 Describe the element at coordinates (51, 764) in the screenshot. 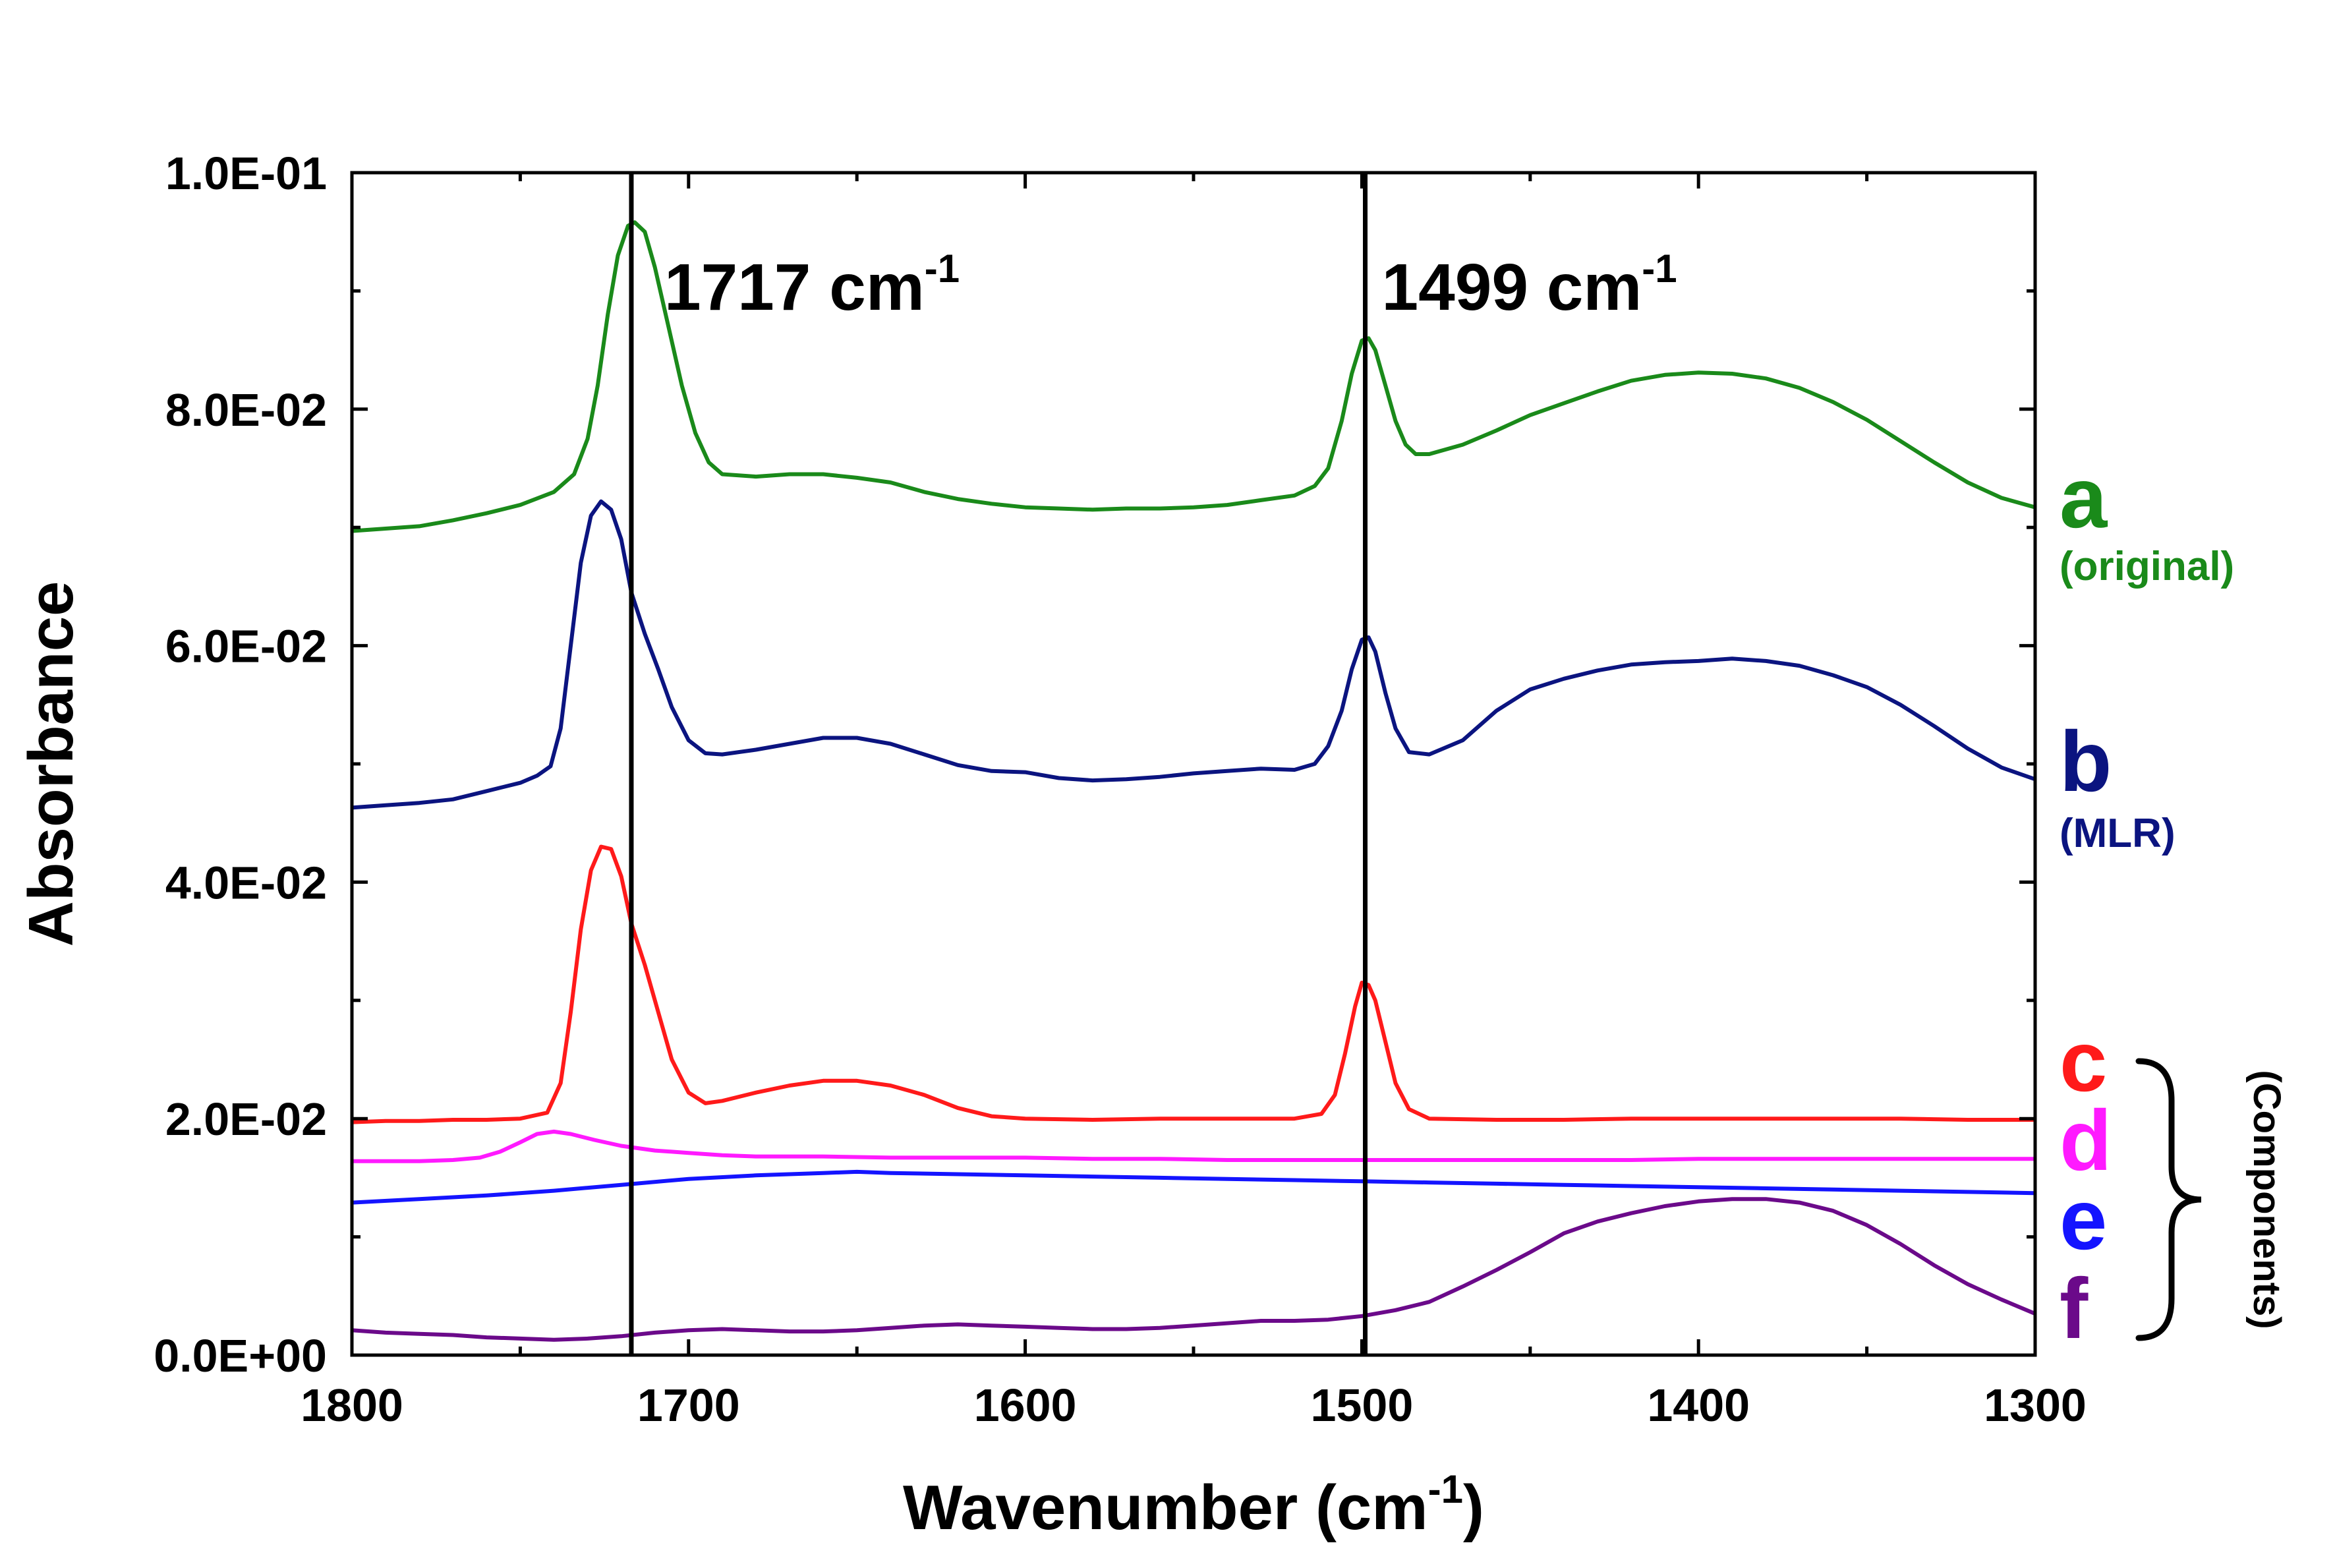

I see `y-axis-title: Absorbance` at that location.